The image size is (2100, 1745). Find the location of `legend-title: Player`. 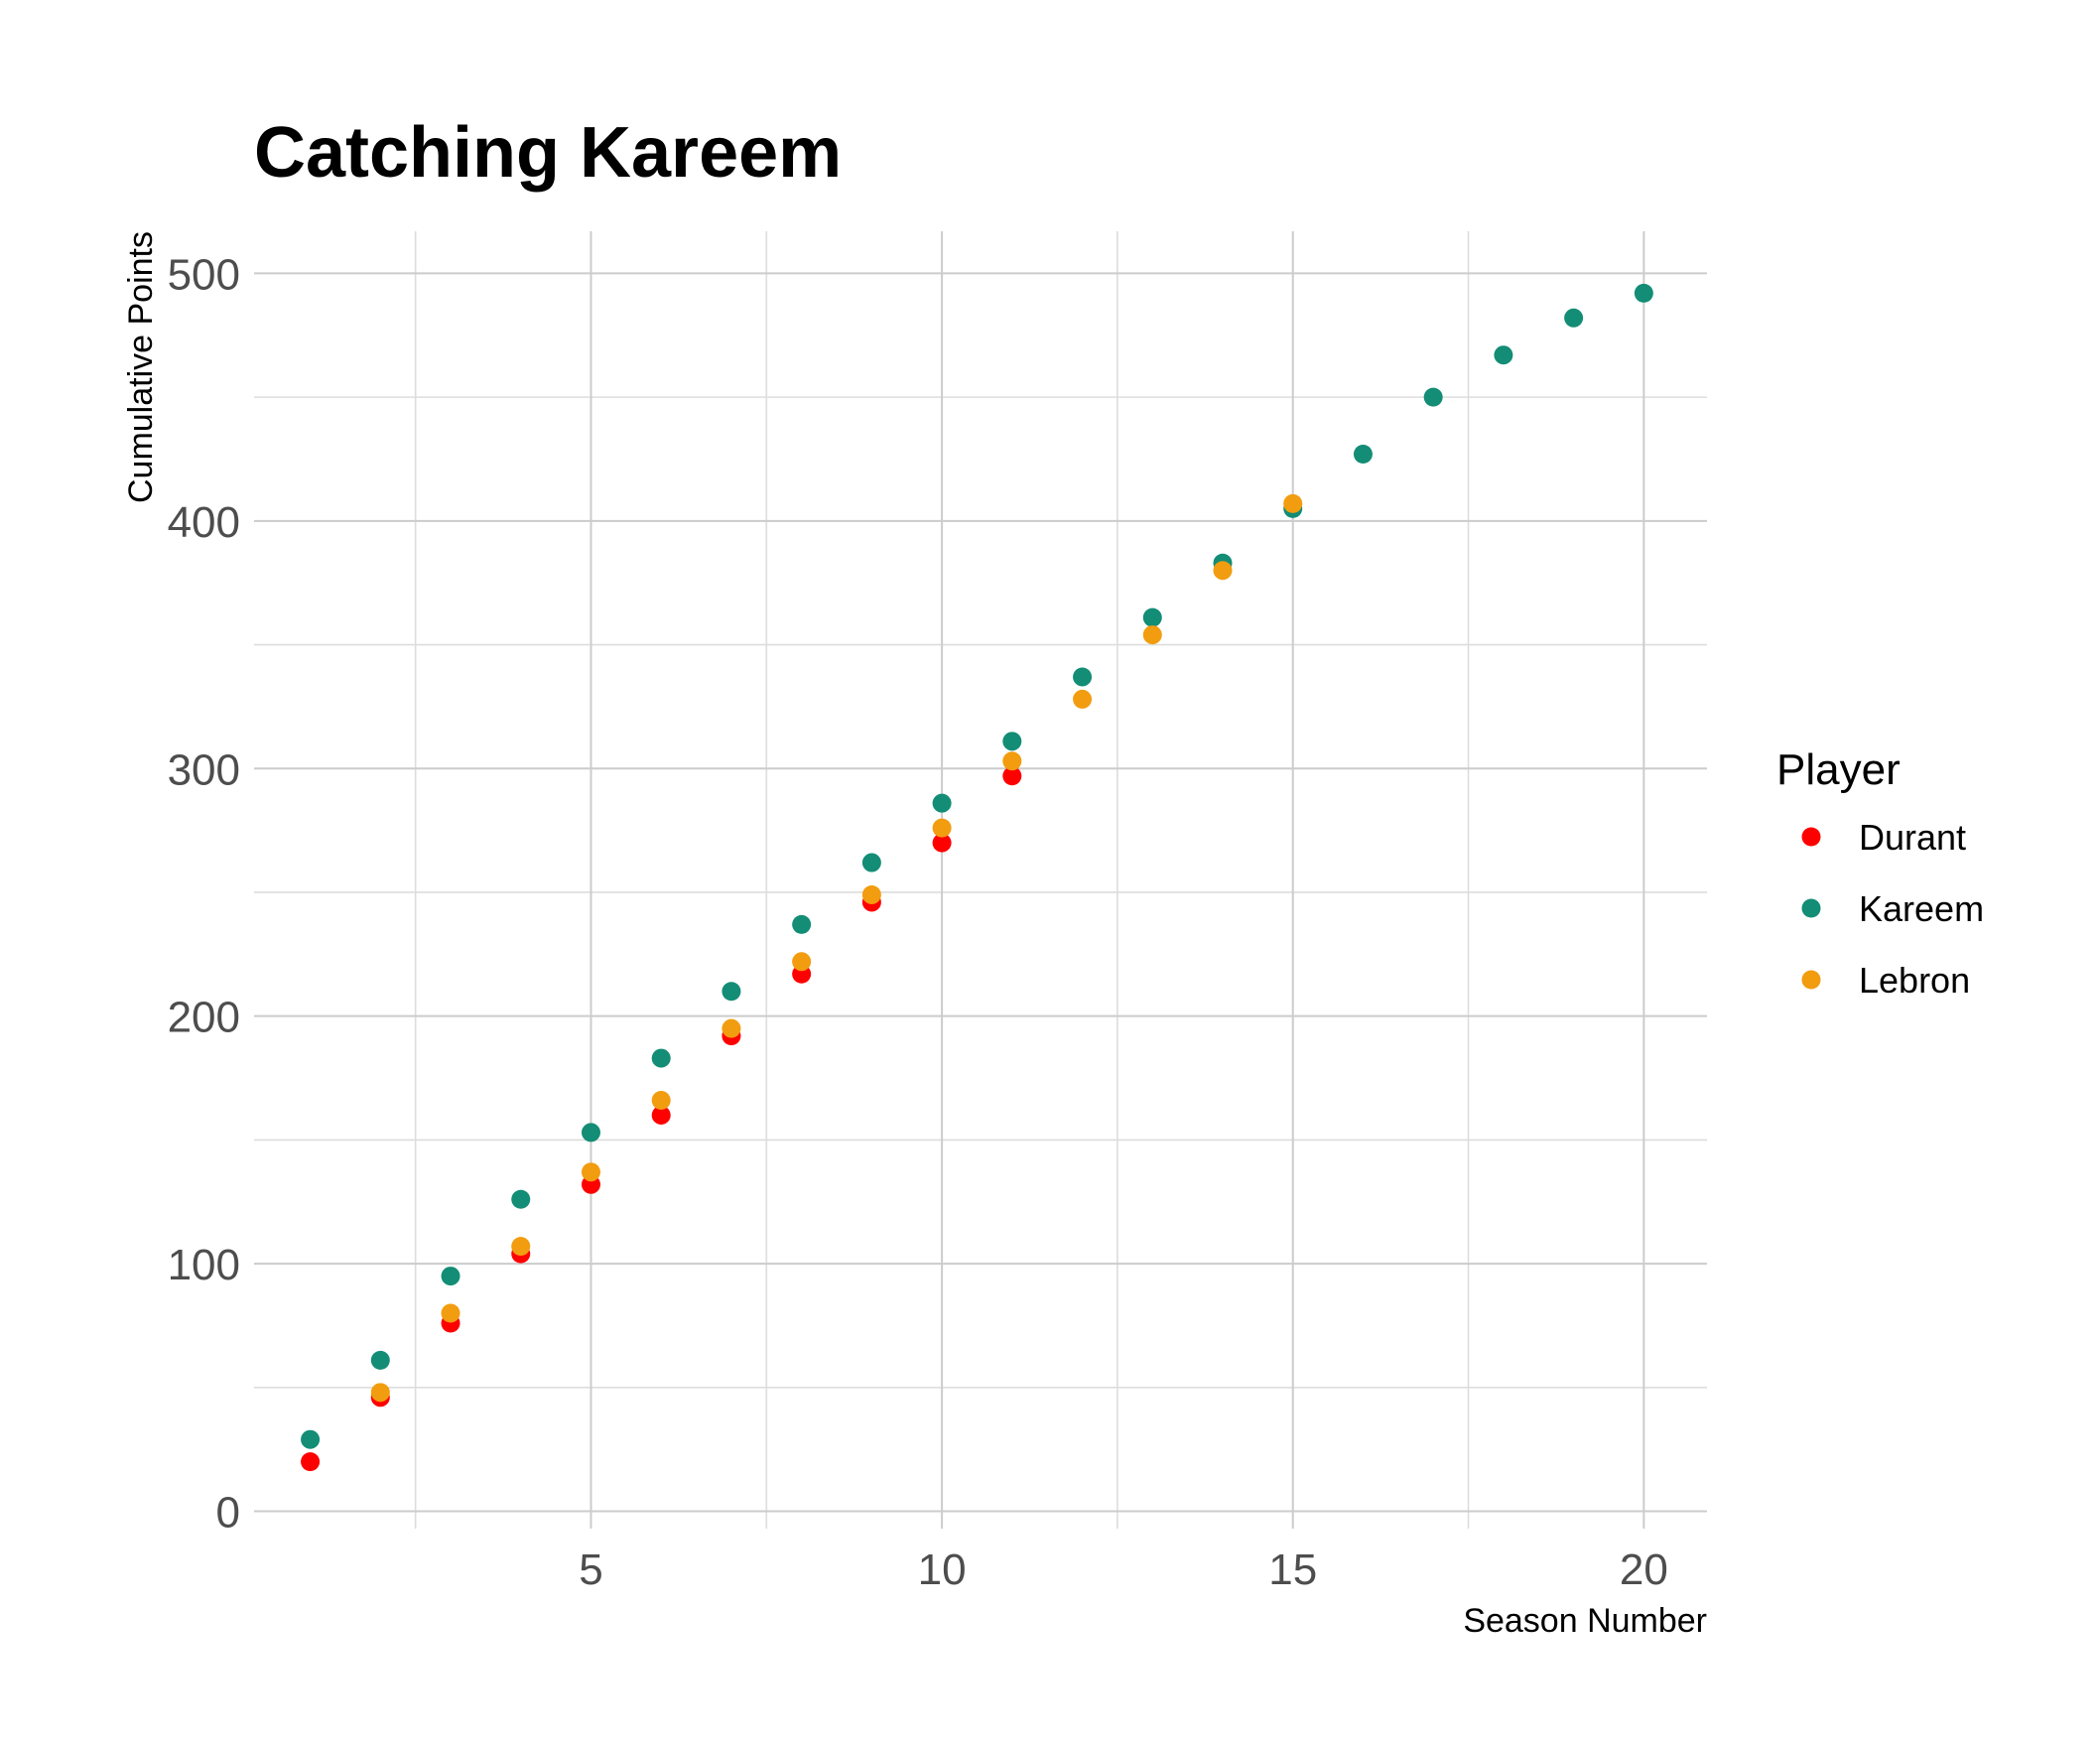

legend-title: Player is located at coordinates (1838, 769).